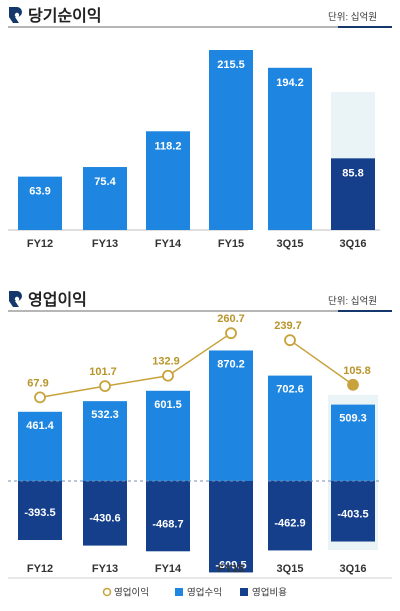 The height and width of the screenshot is (611, 400). I want to click on bar-revenue-FY14, so click(168, 435).